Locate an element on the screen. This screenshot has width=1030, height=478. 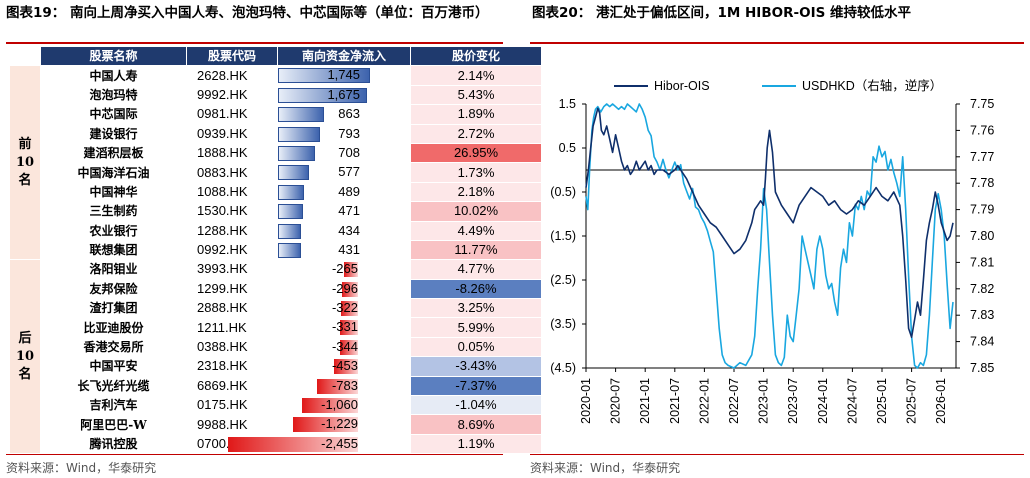
right-y-tick-label: 7.79 is located at coordinates (982, 210).